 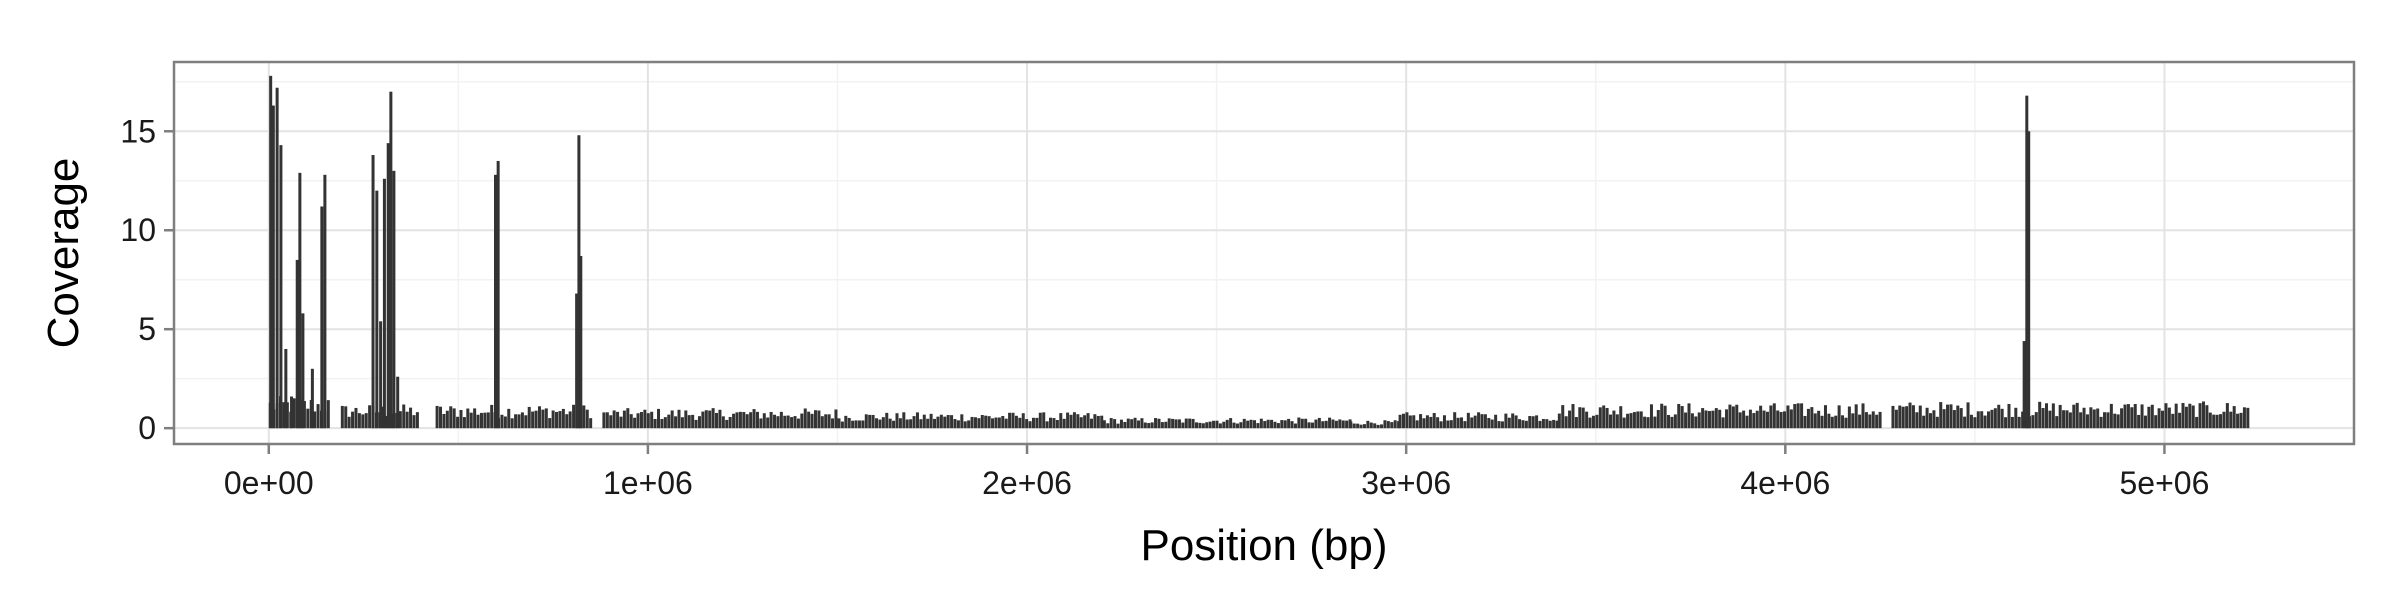 I want to click on y-tick-label: 0, so click(x=147, y=428).